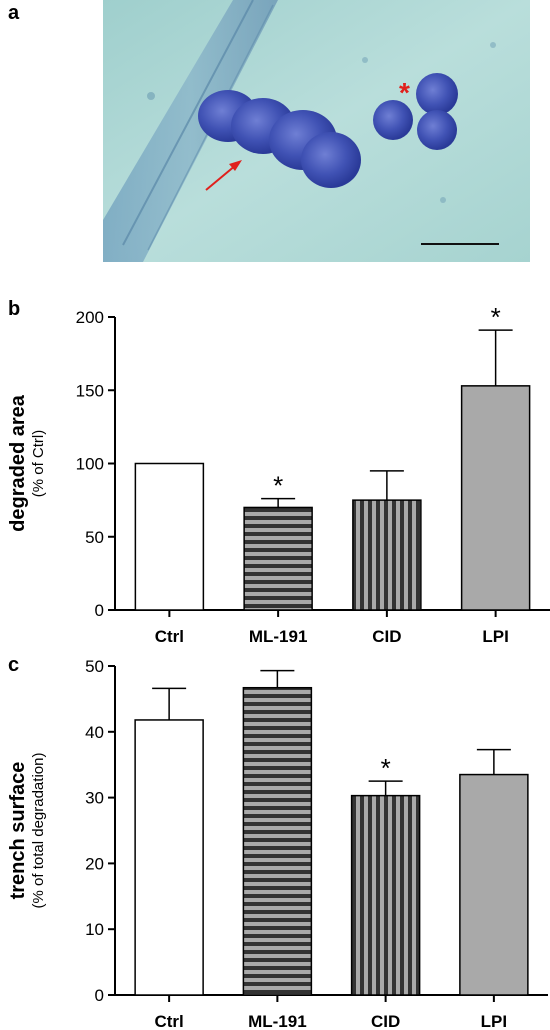 The image size is (550, 1030). What do you see at coordinates (90, 464) in the screenshot?
I see `y-tick-label: 100` at bounding box center [90, 464].